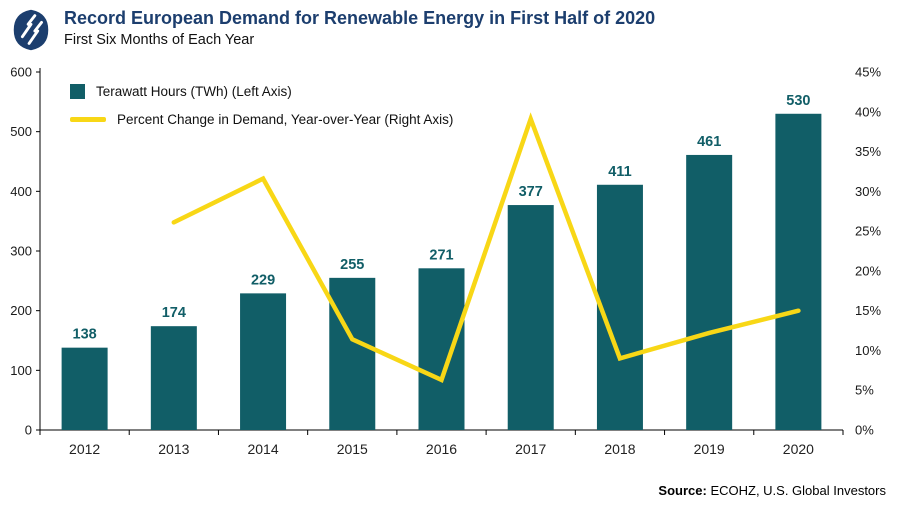 The width and height of the screenshot is (900, 507). I want to click on x-axis-label-2018: 2018, so click(619, 449).